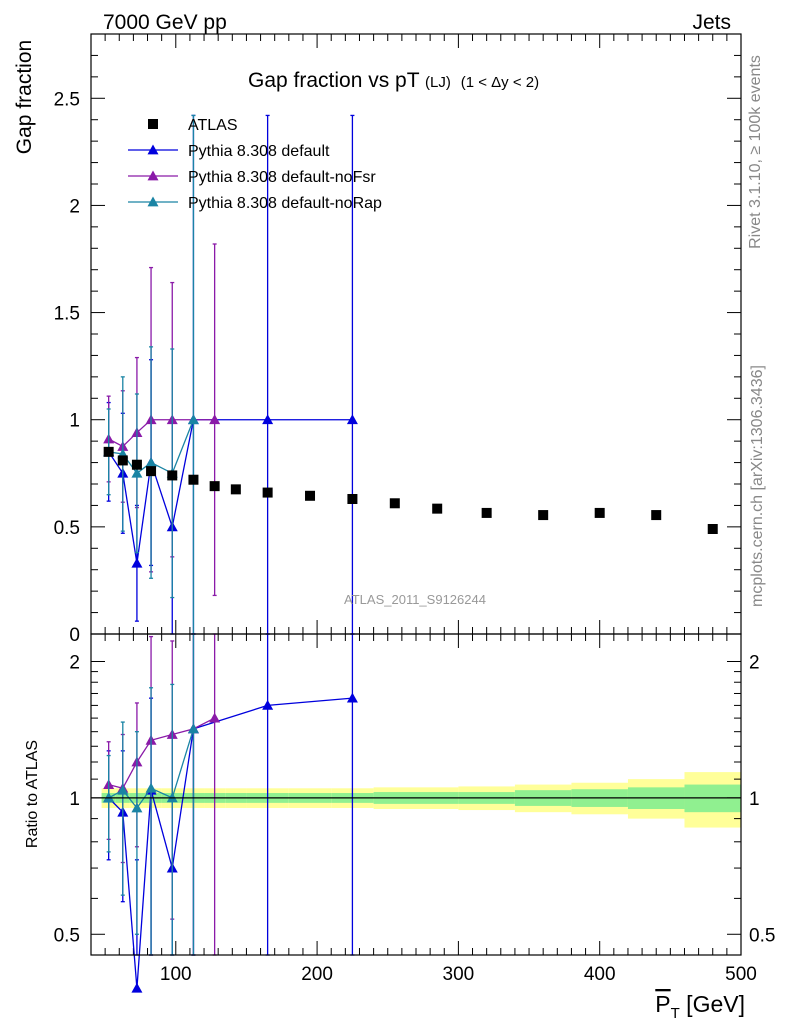 The height and width of the screenshot is (1024, 786). I want to click on ratio-xlabel: PT [GeV], so click(700, 1006).